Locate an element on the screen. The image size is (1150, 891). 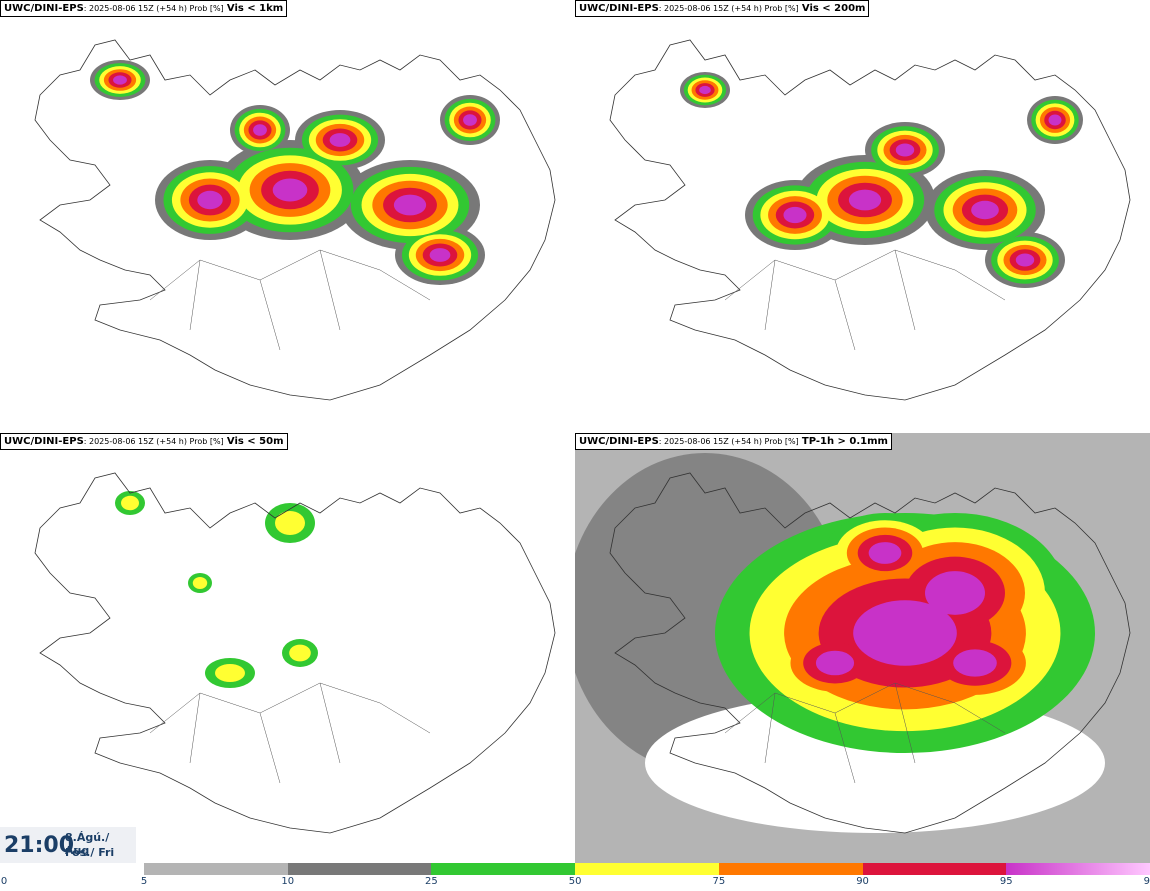
colorbar-tick-label: 5 is located at coordinates (144, 881).